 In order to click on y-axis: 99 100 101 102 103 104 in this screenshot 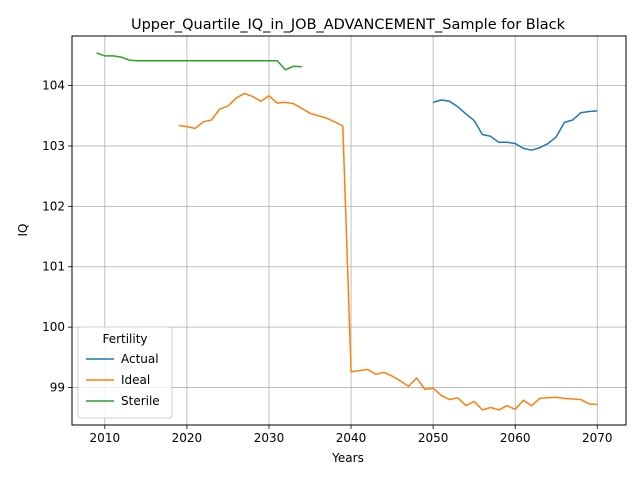, I will do `click(57, 237)`.